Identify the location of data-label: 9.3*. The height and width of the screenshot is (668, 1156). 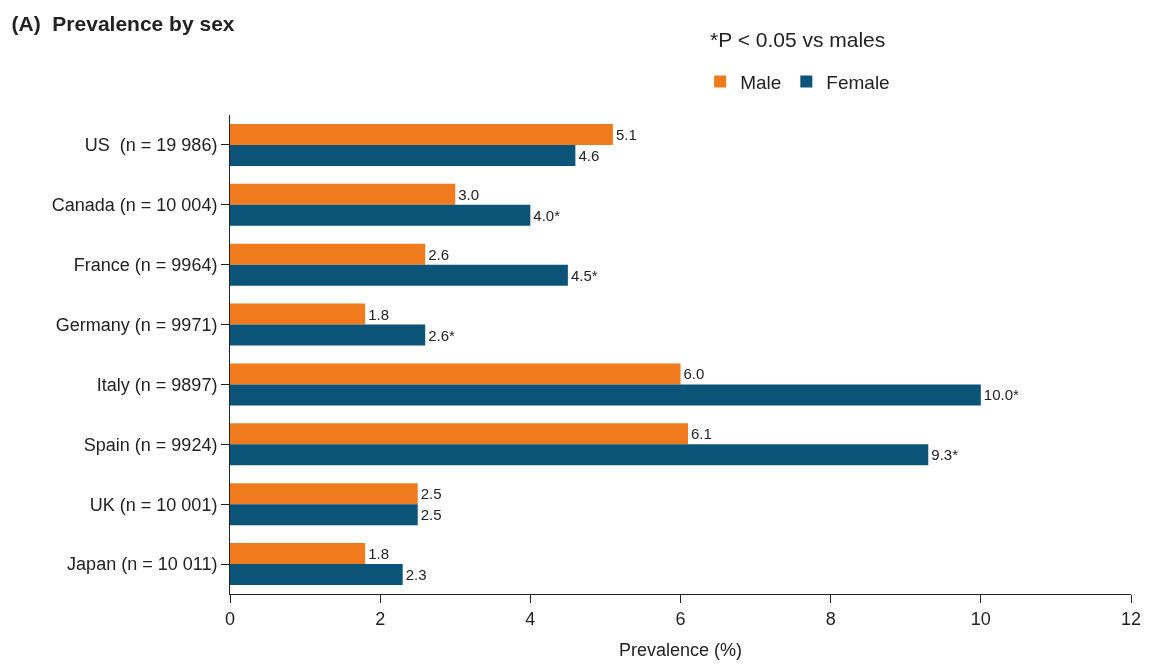
(945, 455).